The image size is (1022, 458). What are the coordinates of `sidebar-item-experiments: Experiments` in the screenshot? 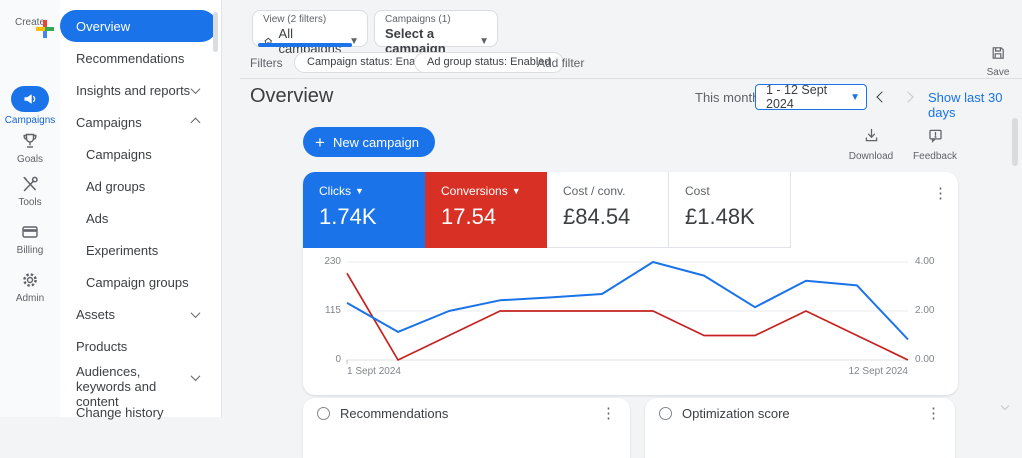 It's located at (122, 250).